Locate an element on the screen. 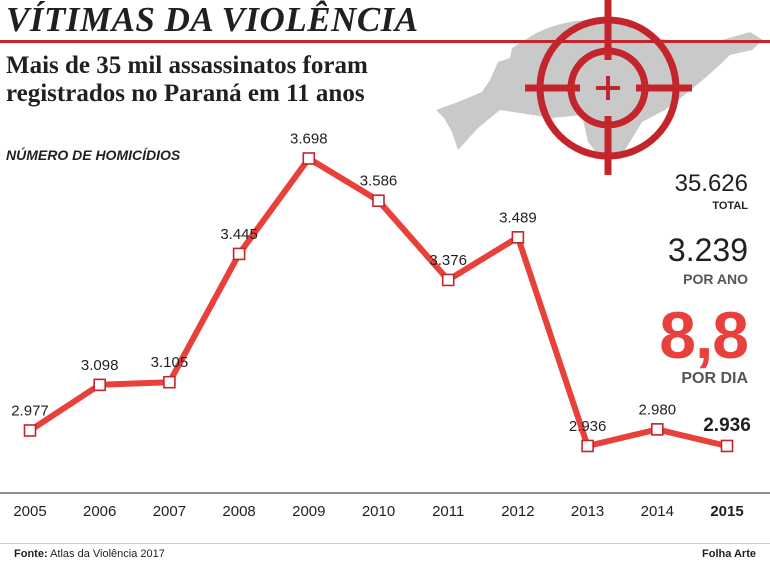 The image size is (770, 565). source-note: Fonte: Atlas da Violência 2017 is located at coordinates (89, 554).